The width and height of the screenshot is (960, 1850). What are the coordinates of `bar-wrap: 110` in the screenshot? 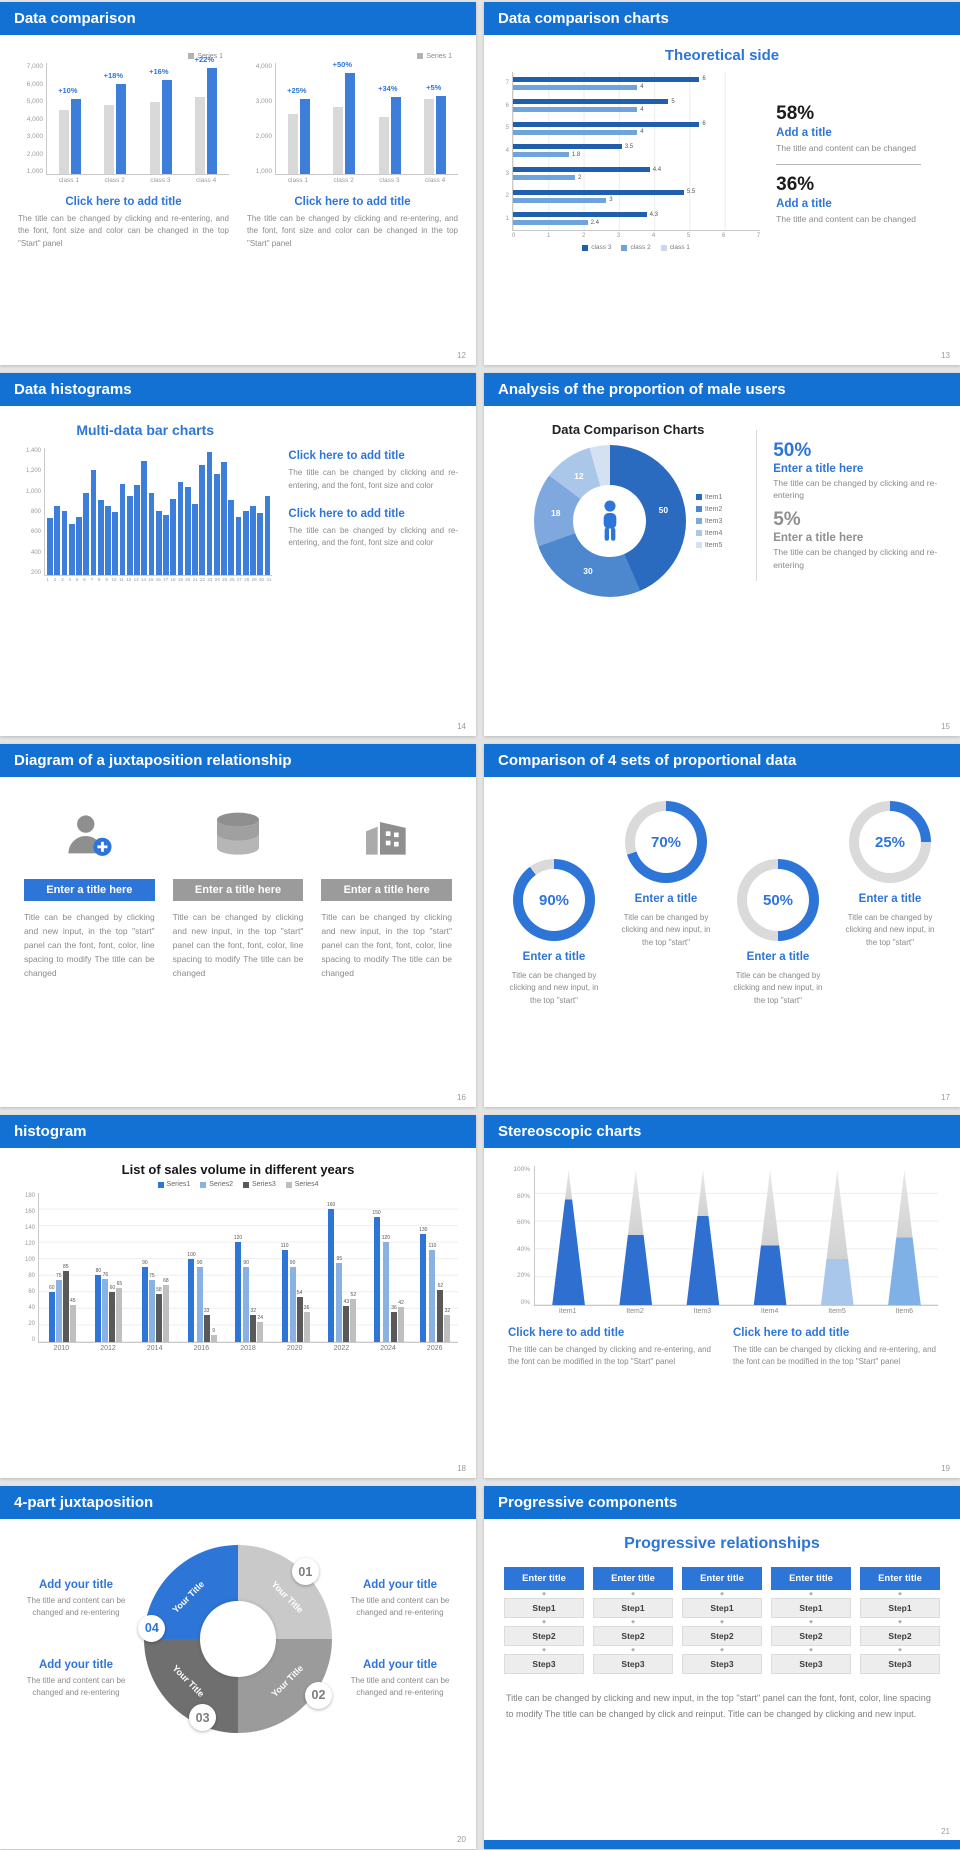 It's located at (285, 1292).